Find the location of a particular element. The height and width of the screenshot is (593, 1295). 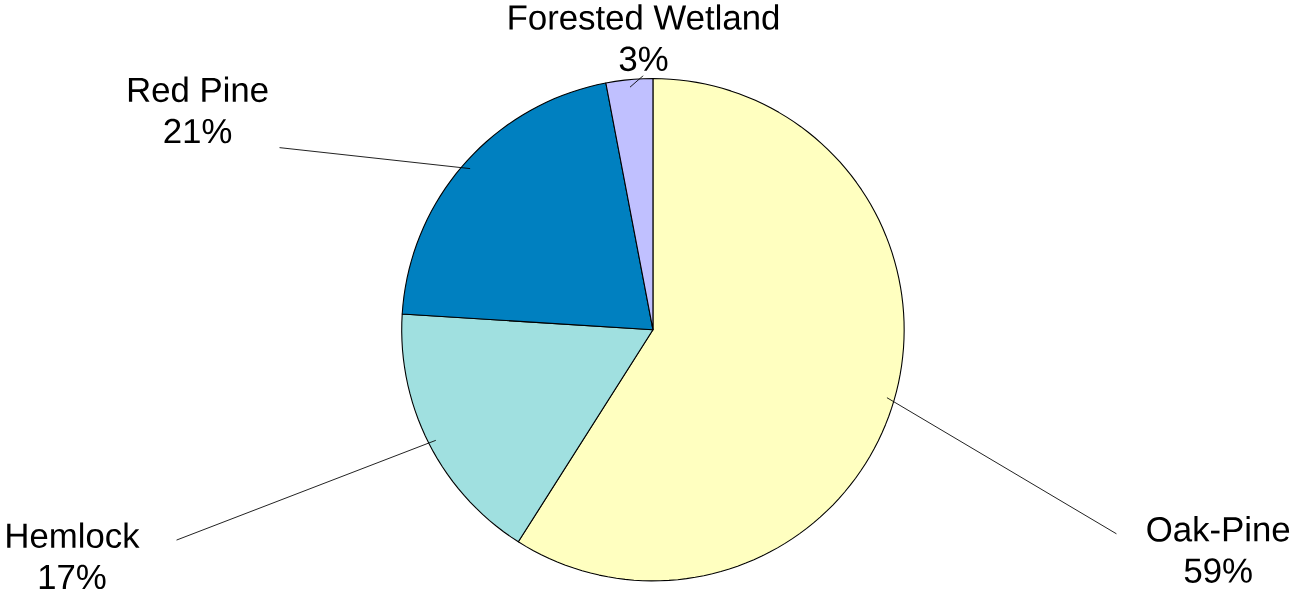

data-label: 21% is located at coordinates (198, 131).